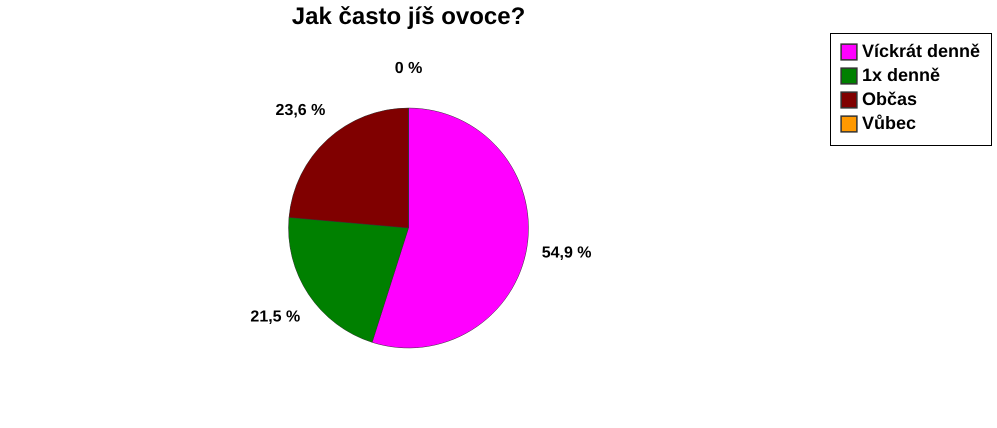 Image resolution: width=997 pixels, height=428 pixels. I want to click on text: 0 %, so click(408, 68).